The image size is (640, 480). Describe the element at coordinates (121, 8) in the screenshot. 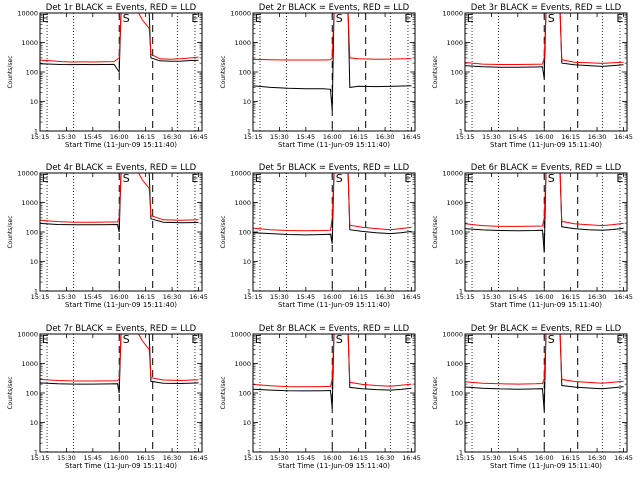

I see `panel-title: Det 1r BLACK = Events, RED = LLD` at that location.